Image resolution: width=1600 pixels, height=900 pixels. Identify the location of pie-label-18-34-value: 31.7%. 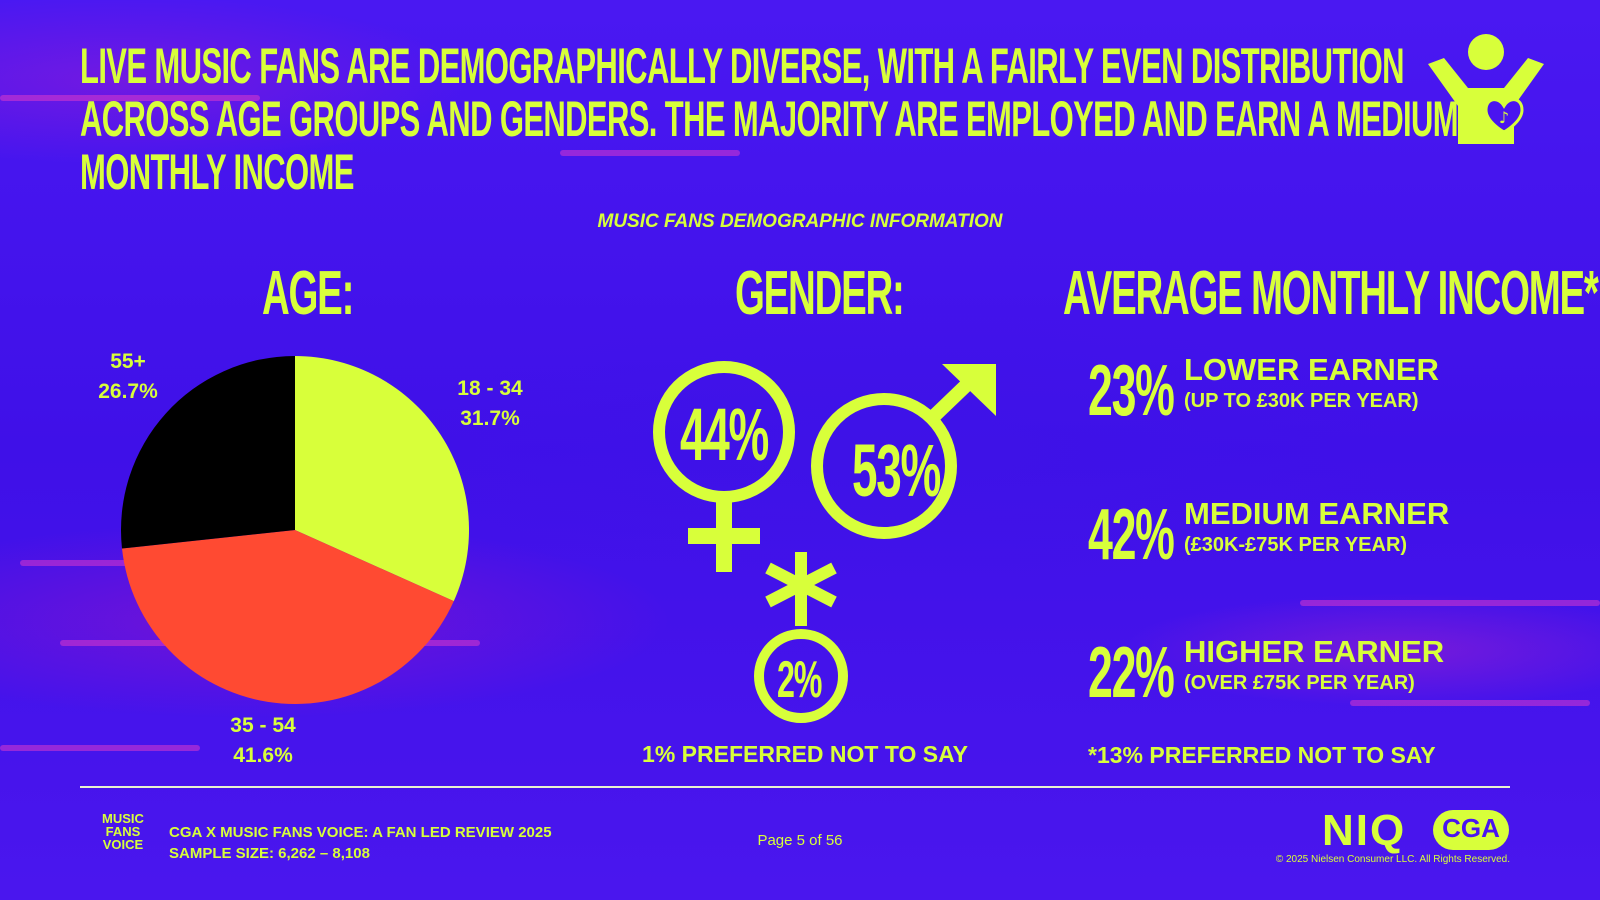
(490, 418).